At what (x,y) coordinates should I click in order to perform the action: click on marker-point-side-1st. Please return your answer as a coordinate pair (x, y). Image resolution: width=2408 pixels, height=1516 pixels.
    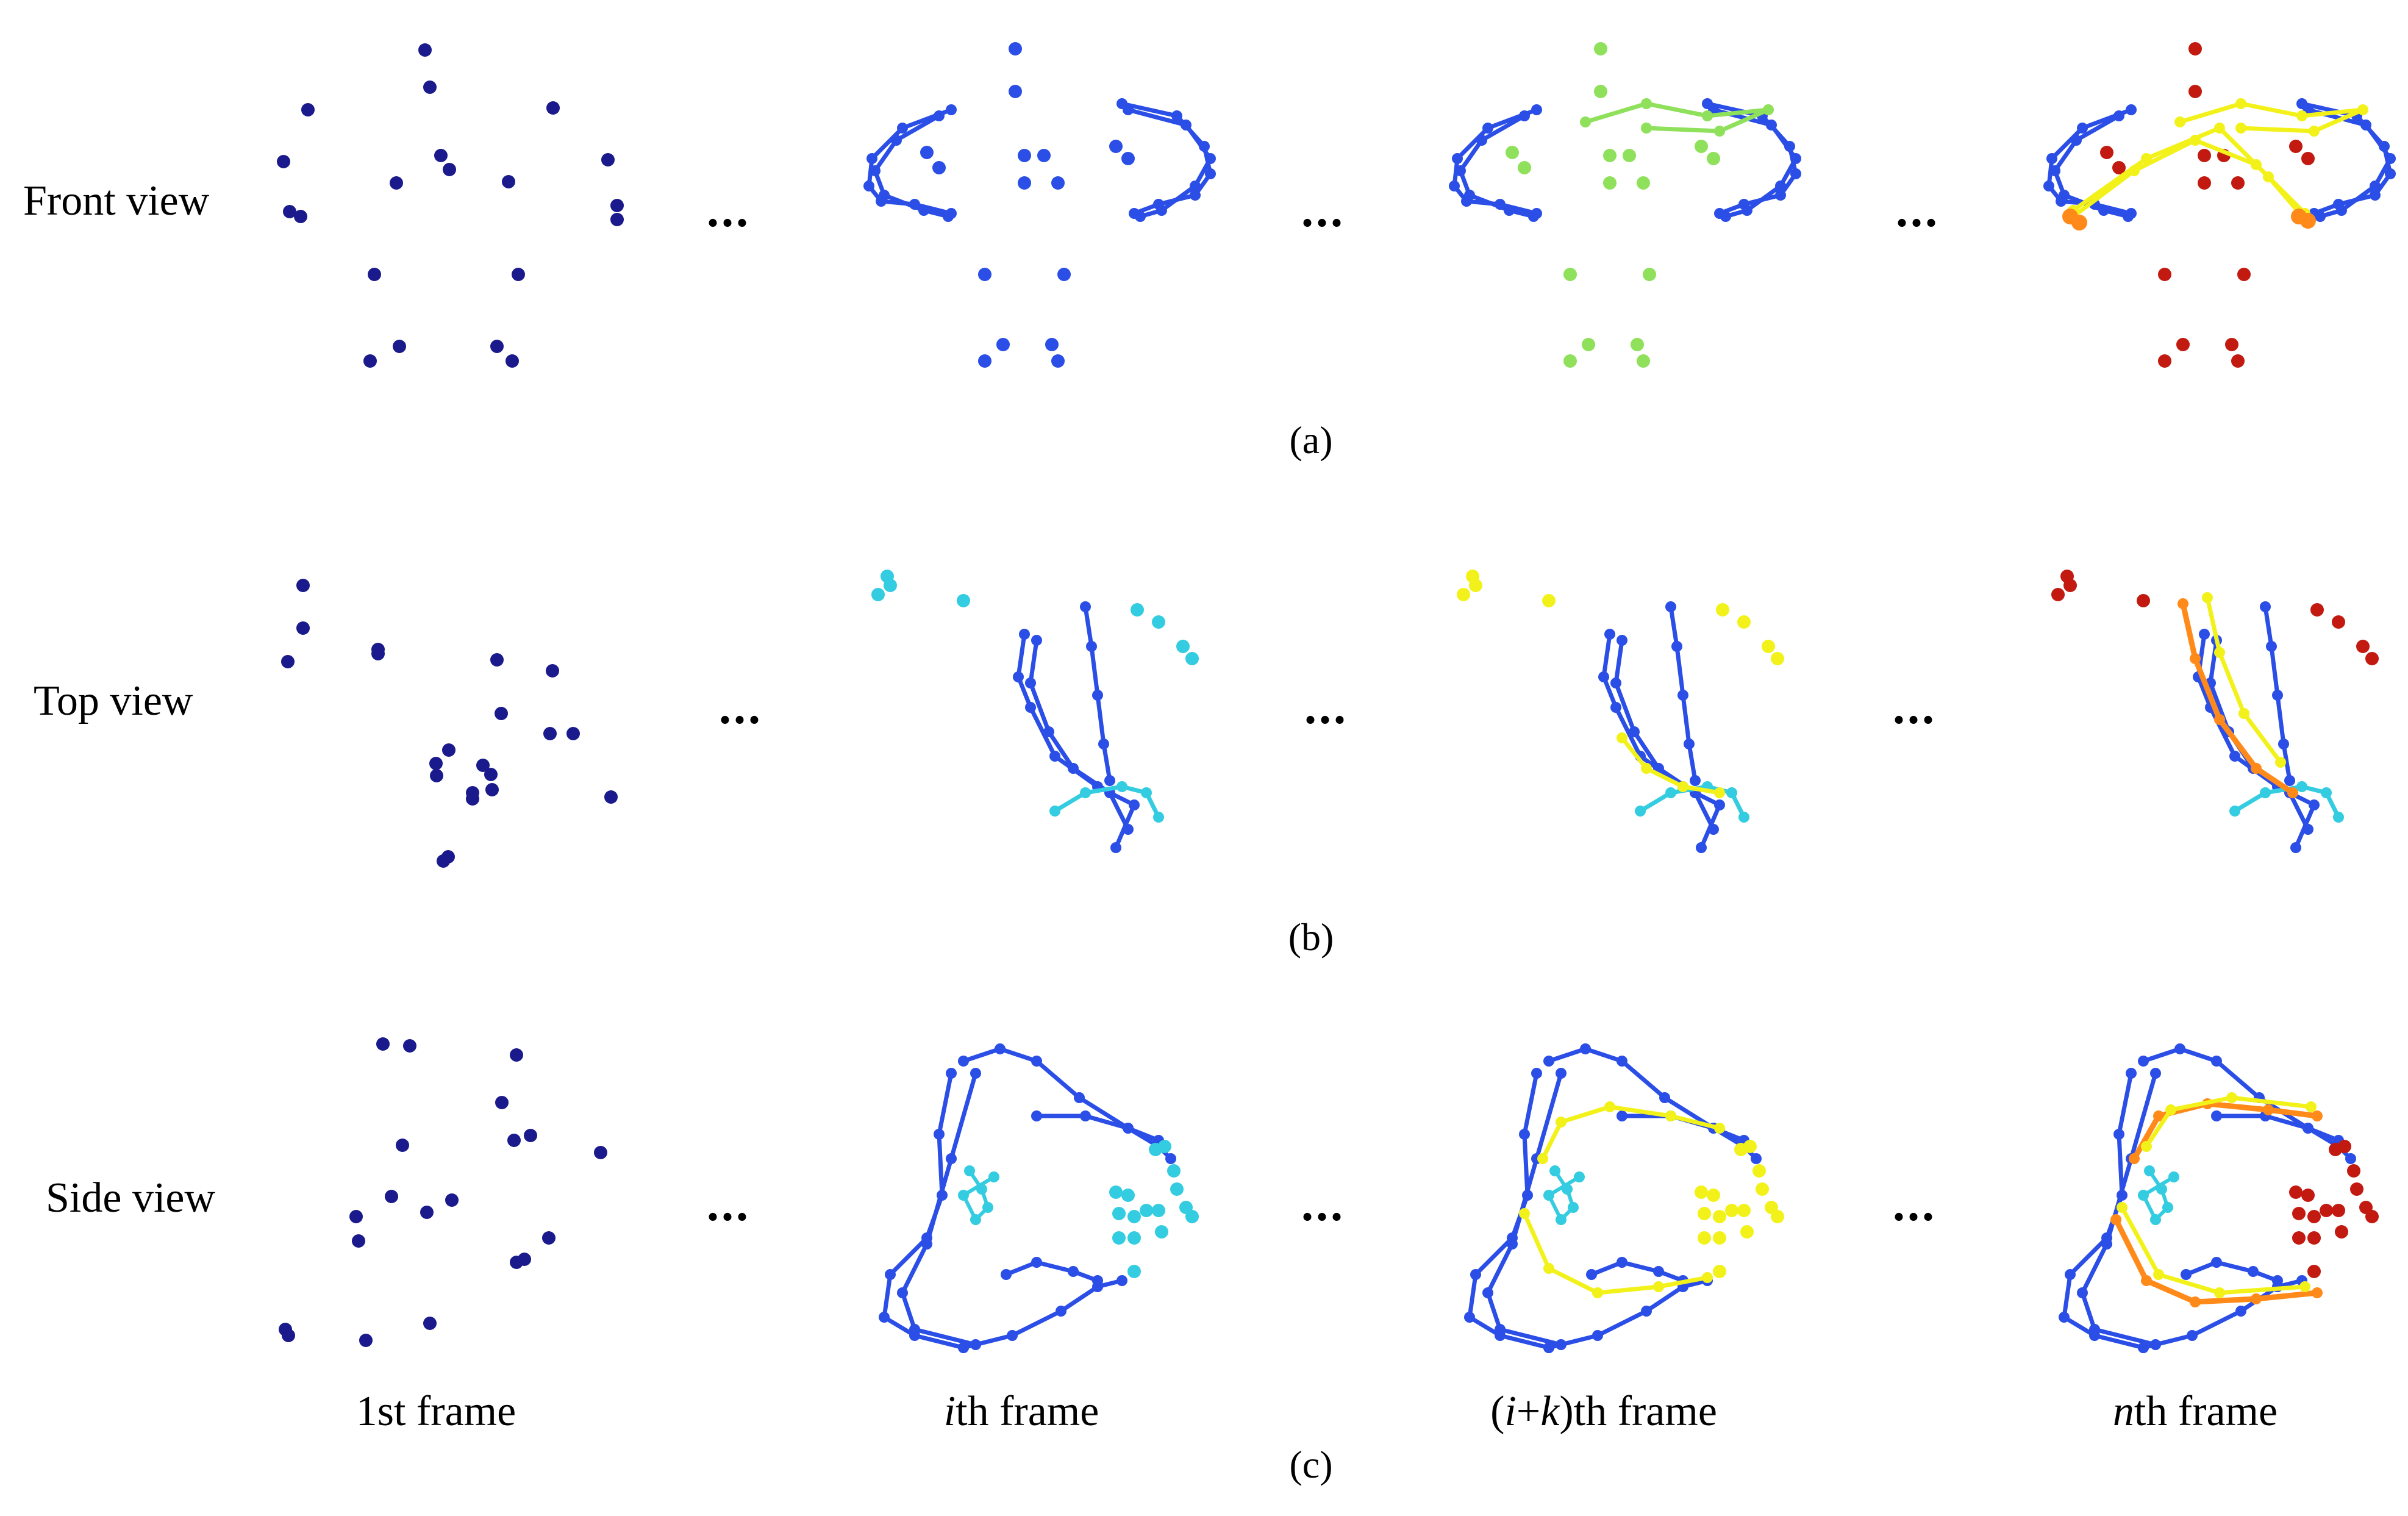
    Looking at the image, I should click on (383, 1044).